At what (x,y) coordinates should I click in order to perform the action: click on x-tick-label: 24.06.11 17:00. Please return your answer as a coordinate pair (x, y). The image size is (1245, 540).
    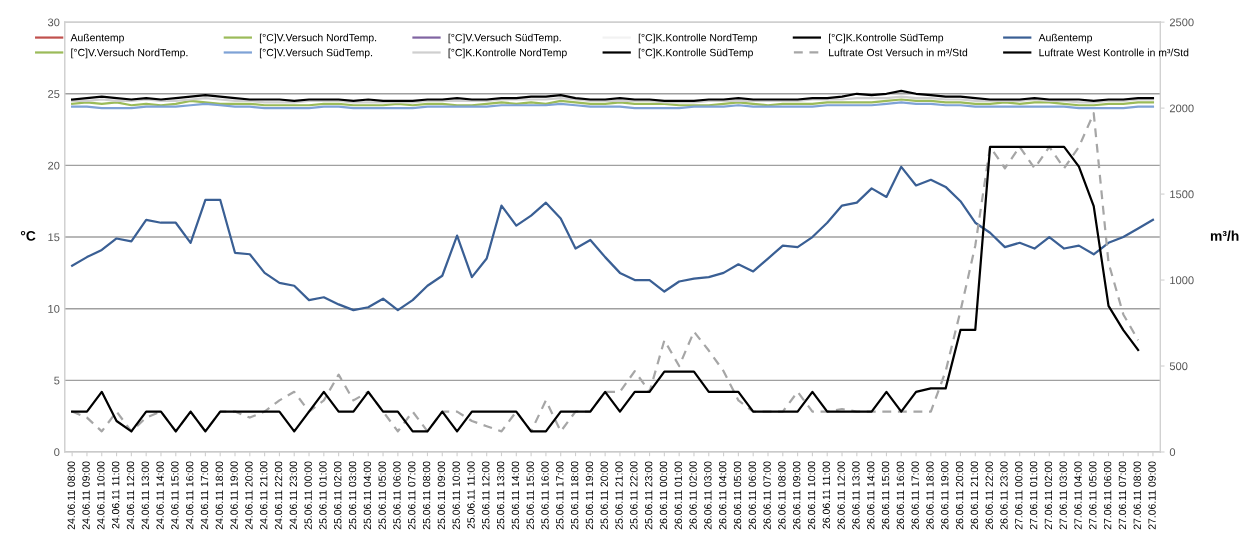
    Looking at the image, I should click on (204, 495).